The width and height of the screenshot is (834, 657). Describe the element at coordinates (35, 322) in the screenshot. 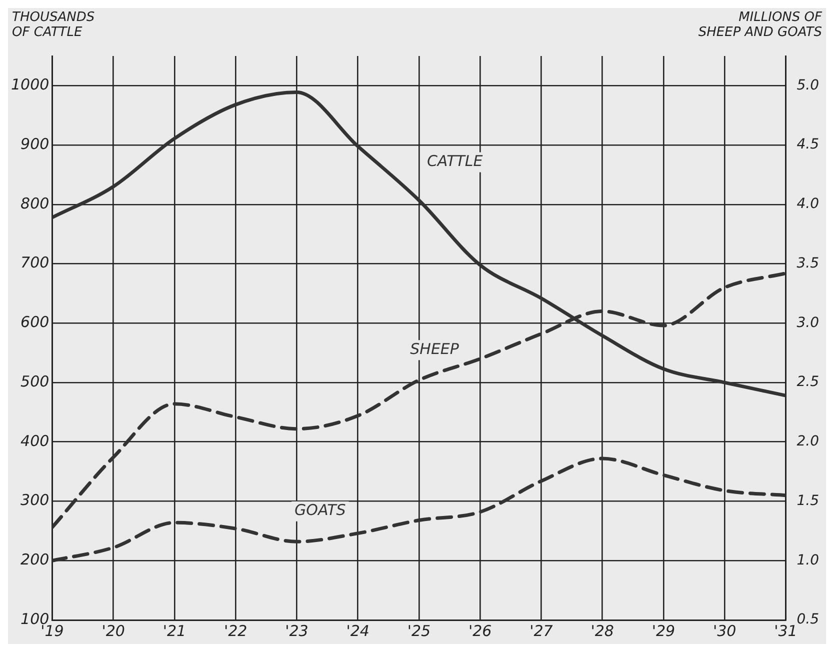

I see `y-tick-label: 600` at that location.